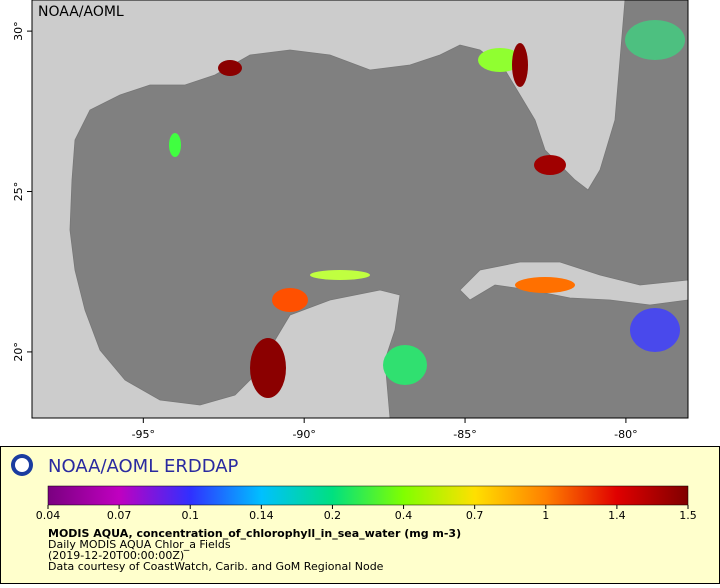 Image resolution: width=720 pixels, height=588 pixels. Describe the element at coordinates (368, 495) in the screenshot. I see `colorbar` at that location.